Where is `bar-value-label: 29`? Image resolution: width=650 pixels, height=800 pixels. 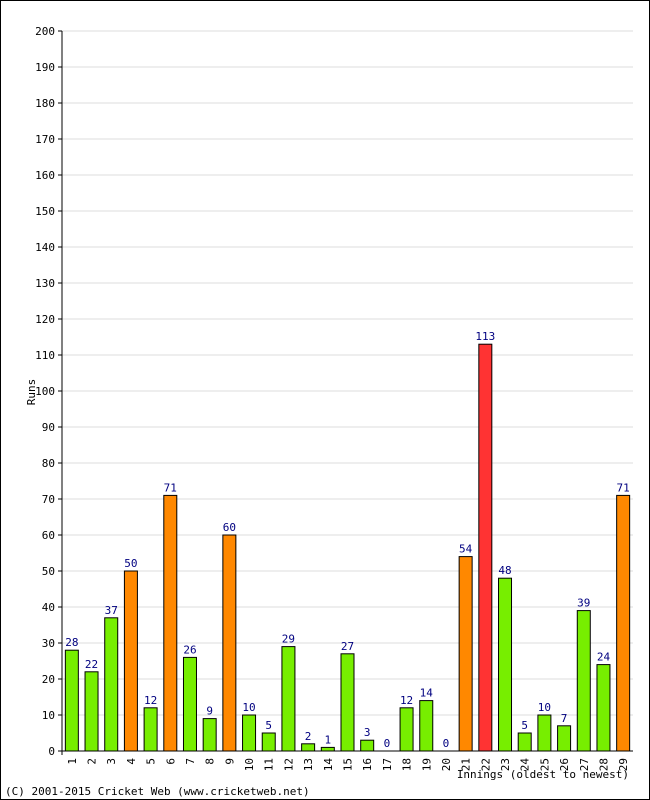 bar-value-label: 29 is located at coordinates (288, 639).